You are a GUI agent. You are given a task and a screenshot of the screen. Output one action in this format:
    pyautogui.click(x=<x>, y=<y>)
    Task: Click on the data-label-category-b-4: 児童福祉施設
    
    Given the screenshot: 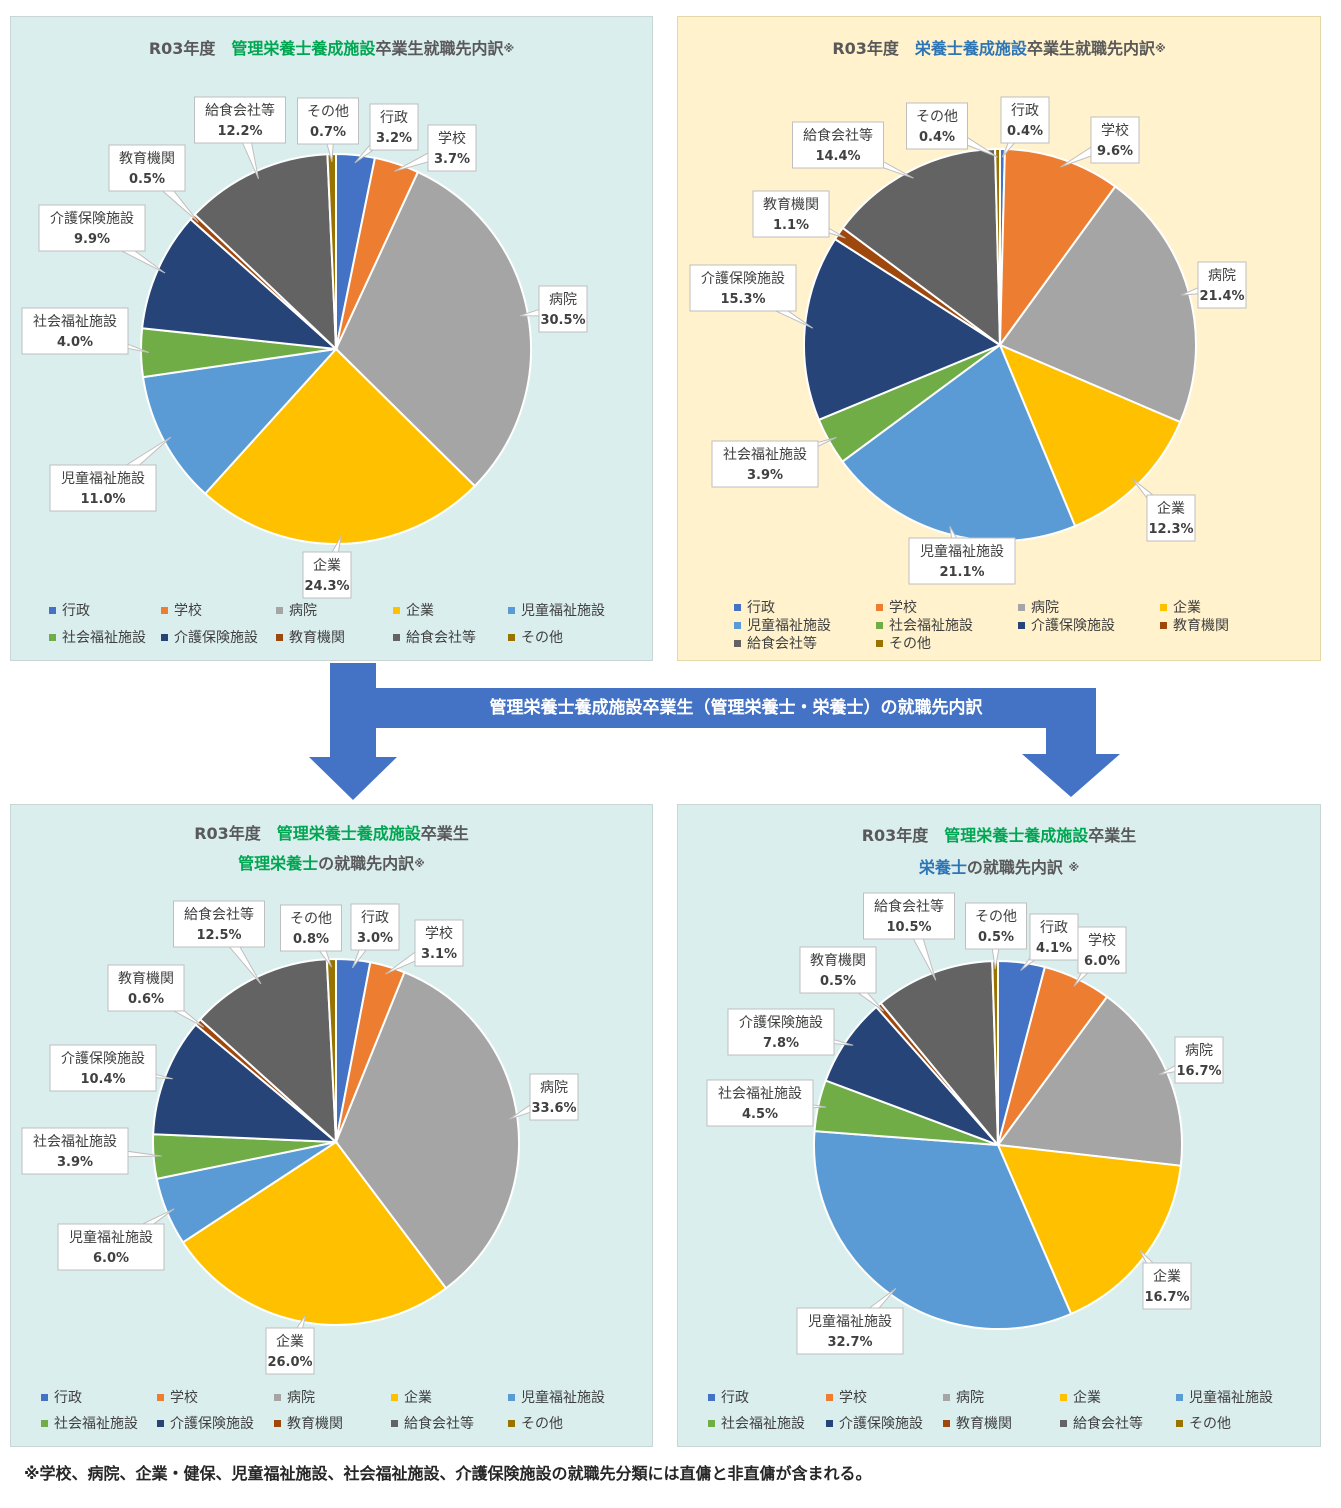 What is the action you would take?
    pyautogui.click(x=962, y=551)
    